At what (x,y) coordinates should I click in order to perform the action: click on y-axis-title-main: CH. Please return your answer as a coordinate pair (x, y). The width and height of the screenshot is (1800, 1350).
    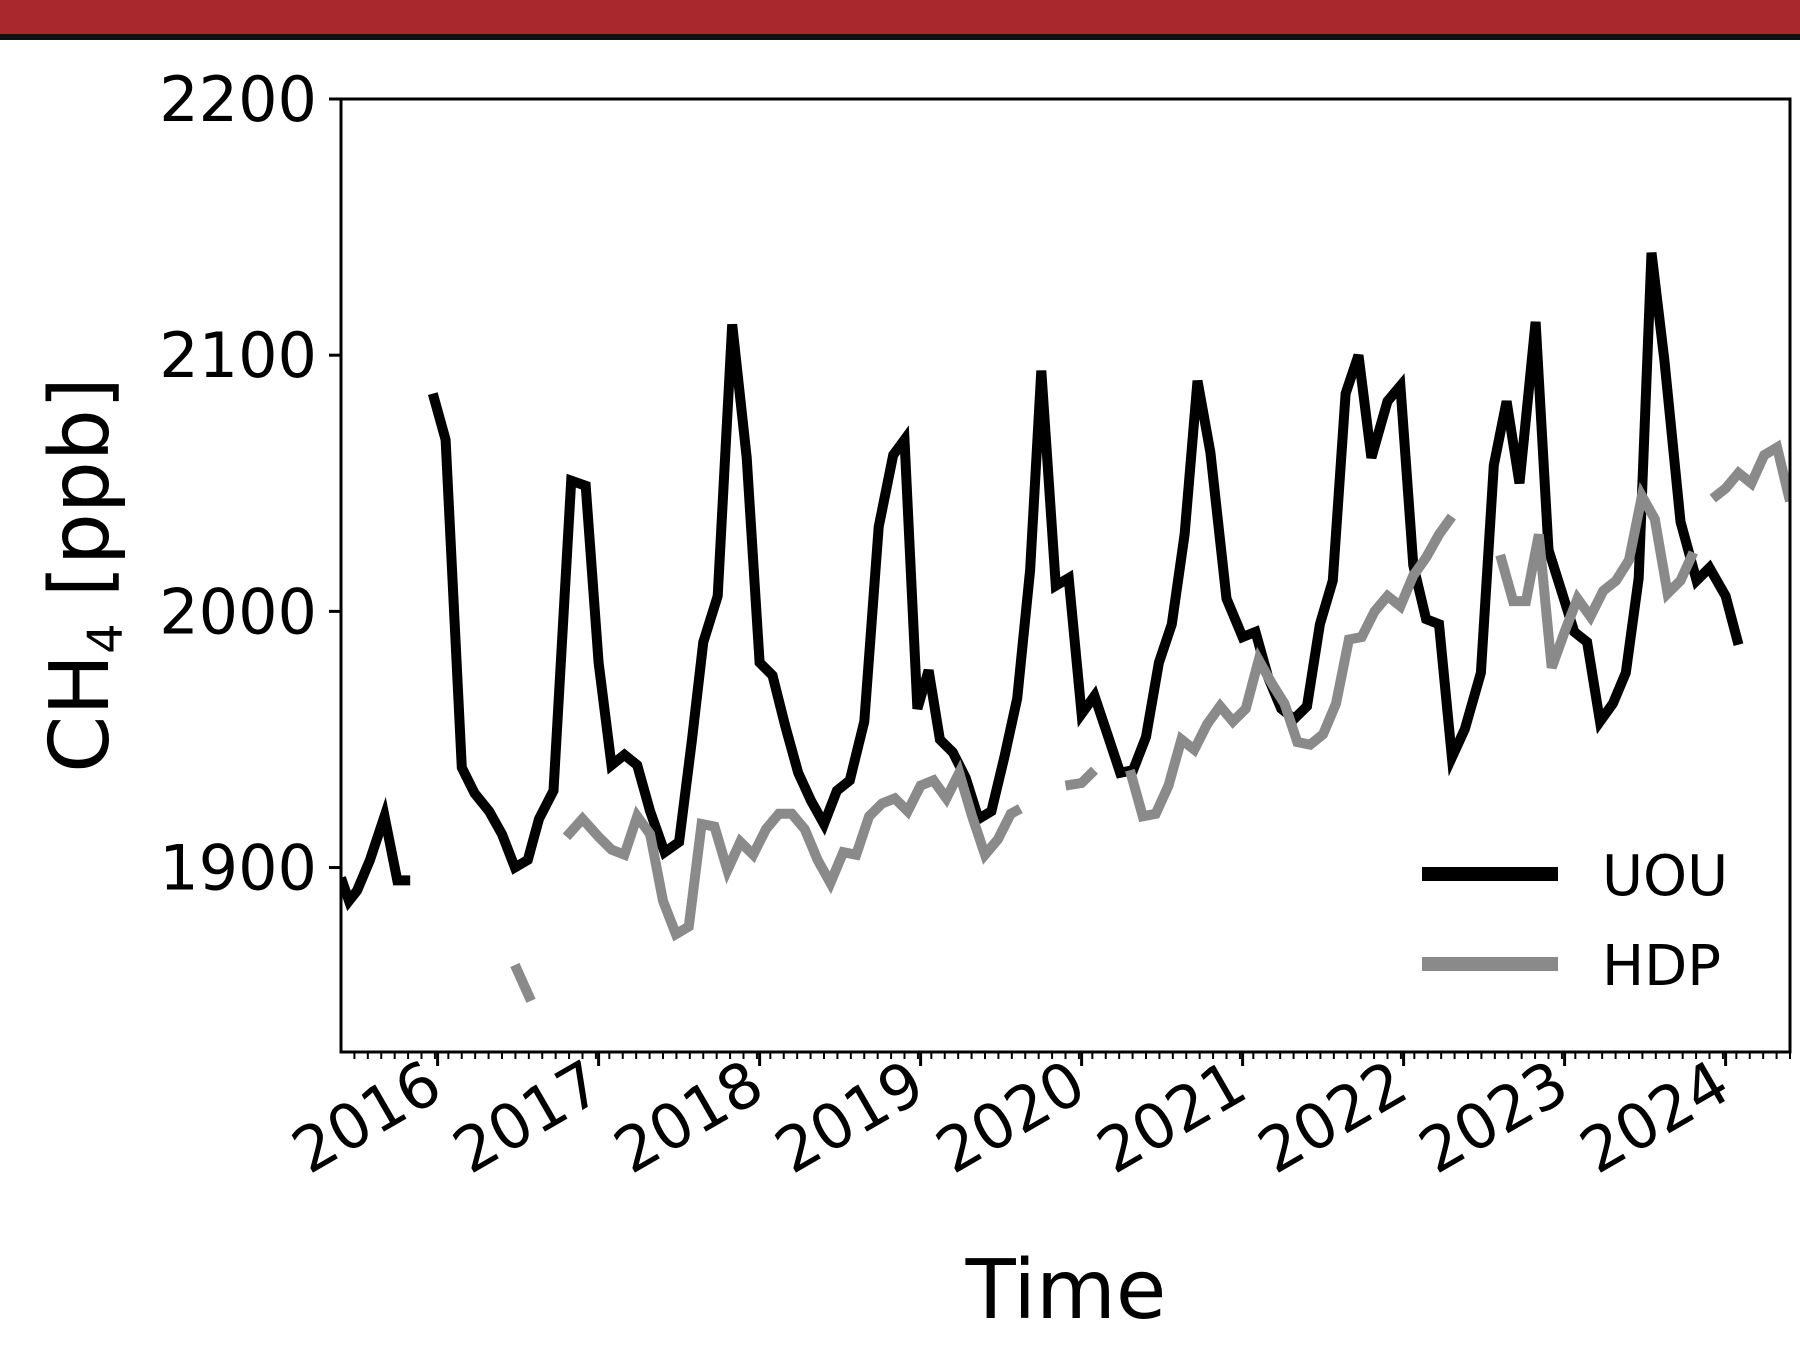
    Looking at the image, I should click on (80, 713).